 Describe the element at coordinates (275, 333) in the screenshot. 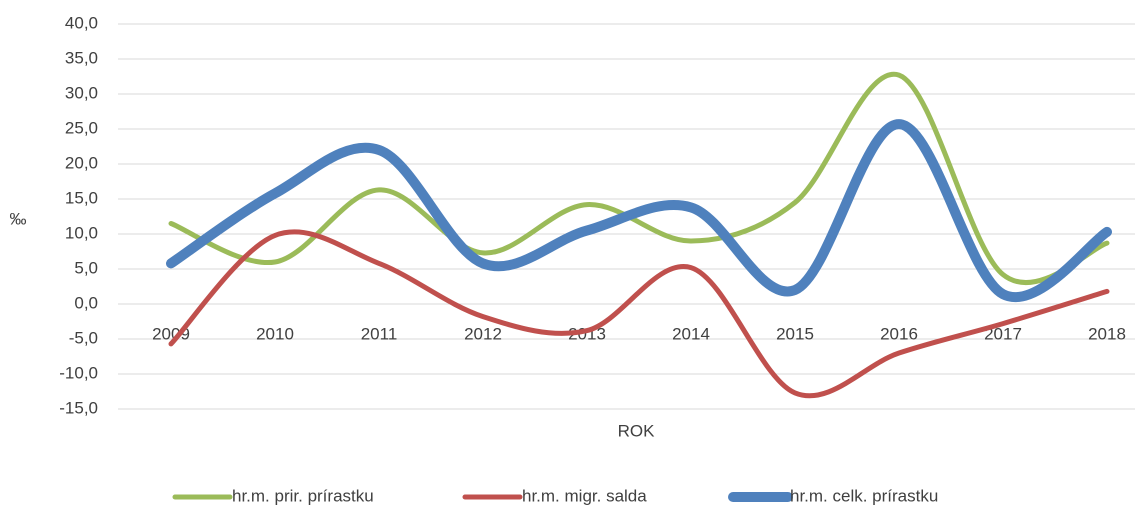

I see `x-tick-label: 2010` at that location.